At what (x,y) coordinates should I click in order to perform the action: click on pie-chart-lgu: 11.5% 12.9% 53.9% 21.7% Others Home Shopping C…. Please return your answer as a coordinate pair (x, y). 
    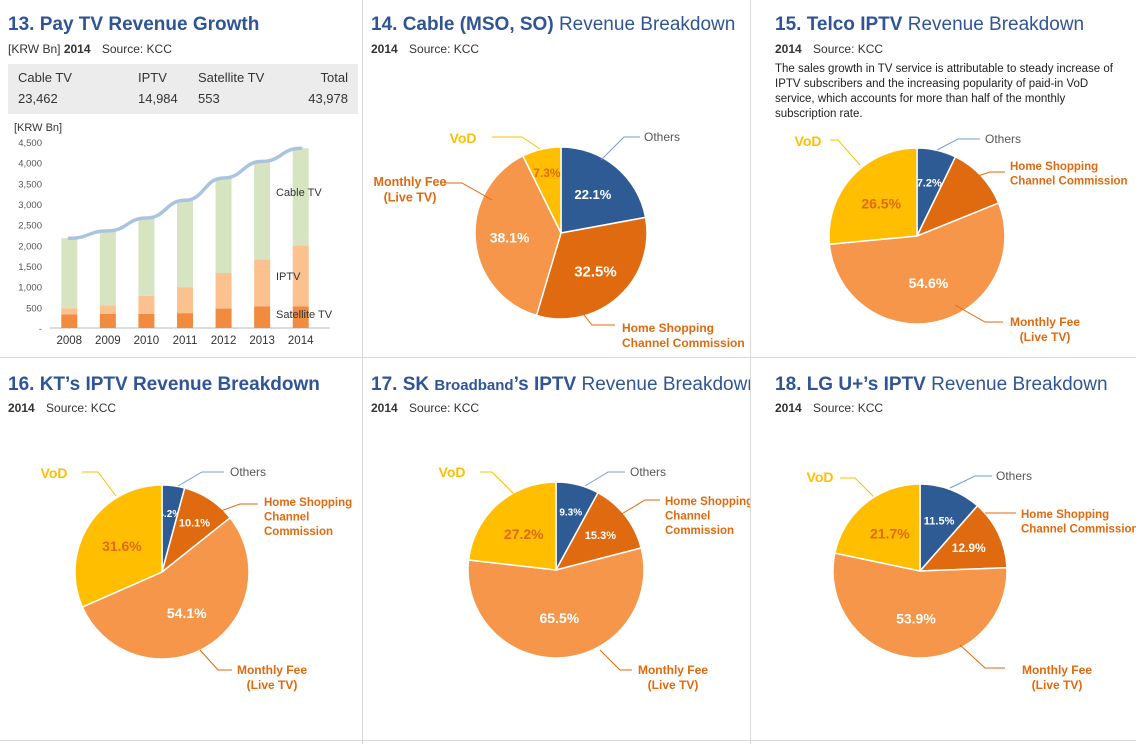
    Looking at the image, I should click on (971, 580).